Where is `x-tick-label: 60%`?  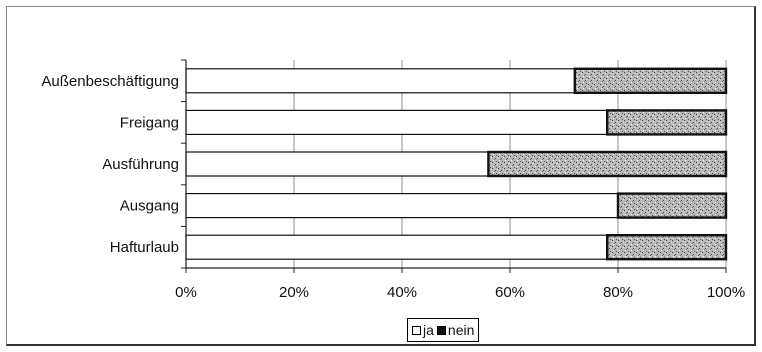
x-tick-label: 60% is located at coordinates (510, 292).